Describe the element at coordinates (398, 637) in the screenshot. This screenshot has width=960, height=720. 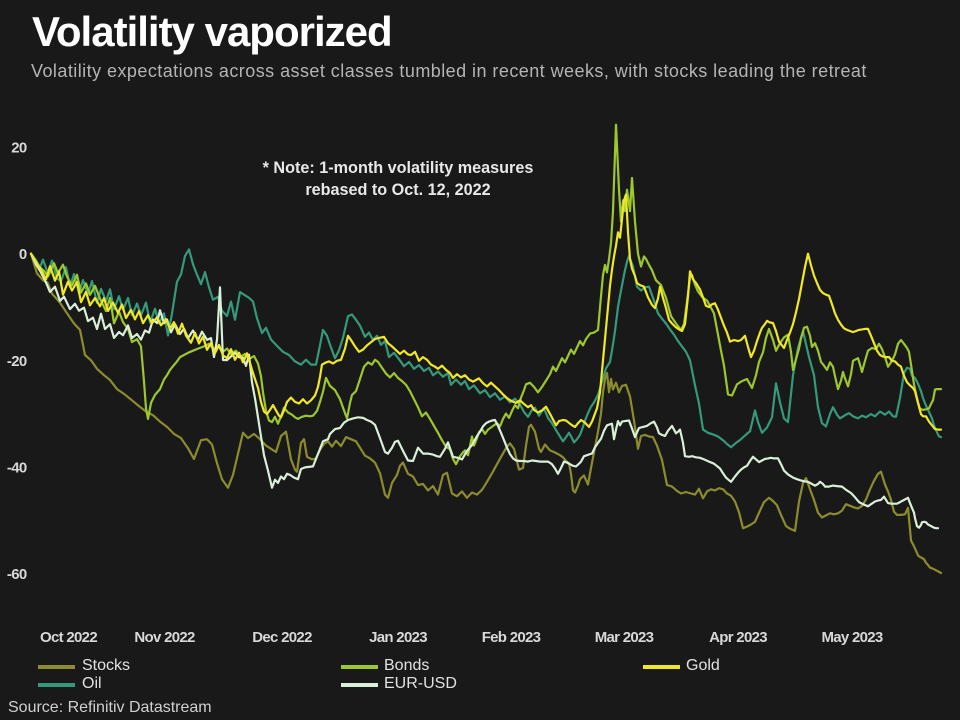
I see `svg-text: Jan 2023` at that location.